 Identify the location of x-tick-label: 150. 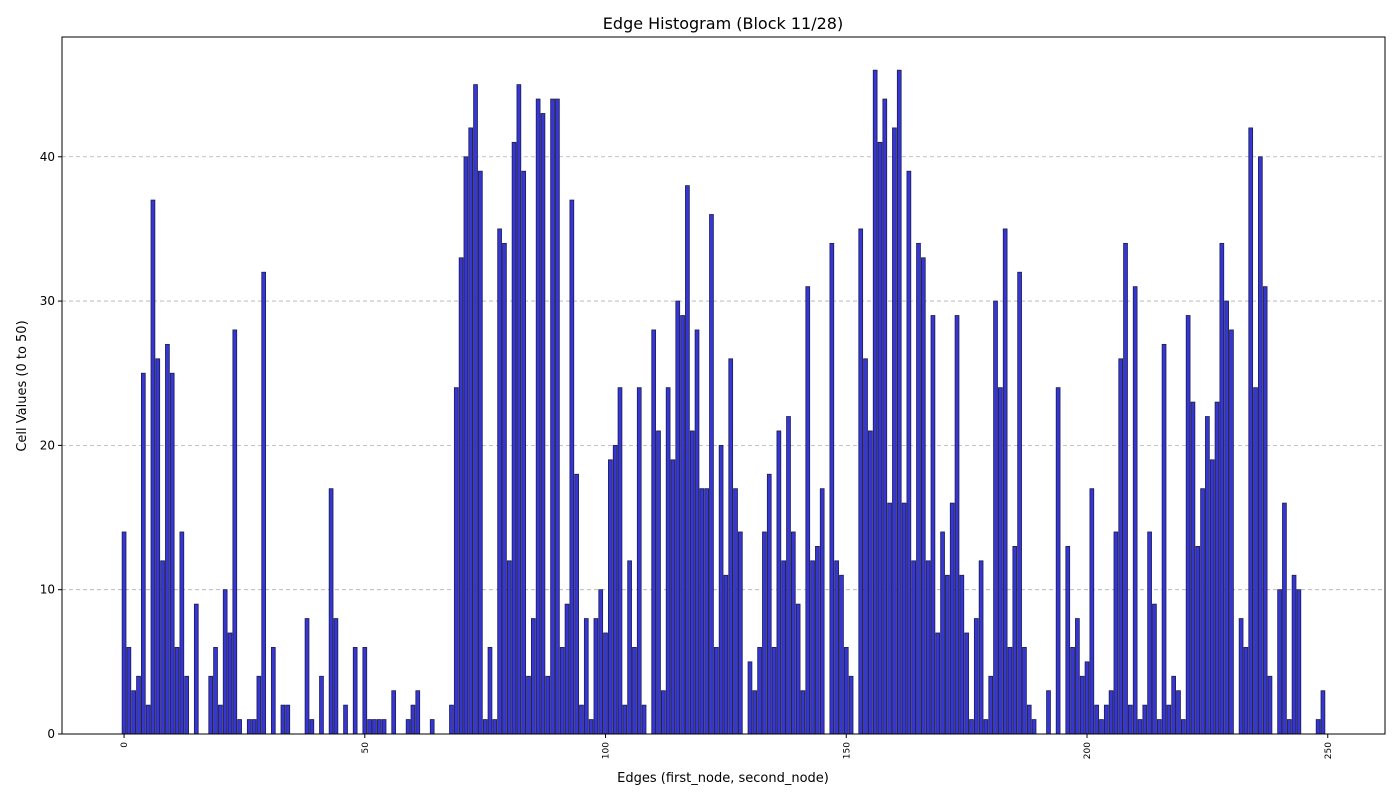
(847, 750).